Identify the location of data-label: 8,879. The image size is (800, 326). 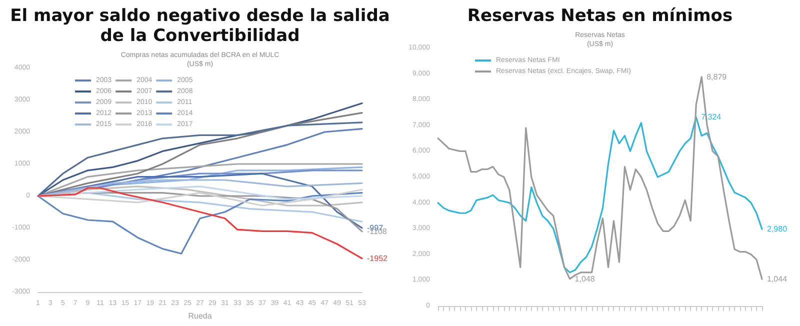
(717, 77).